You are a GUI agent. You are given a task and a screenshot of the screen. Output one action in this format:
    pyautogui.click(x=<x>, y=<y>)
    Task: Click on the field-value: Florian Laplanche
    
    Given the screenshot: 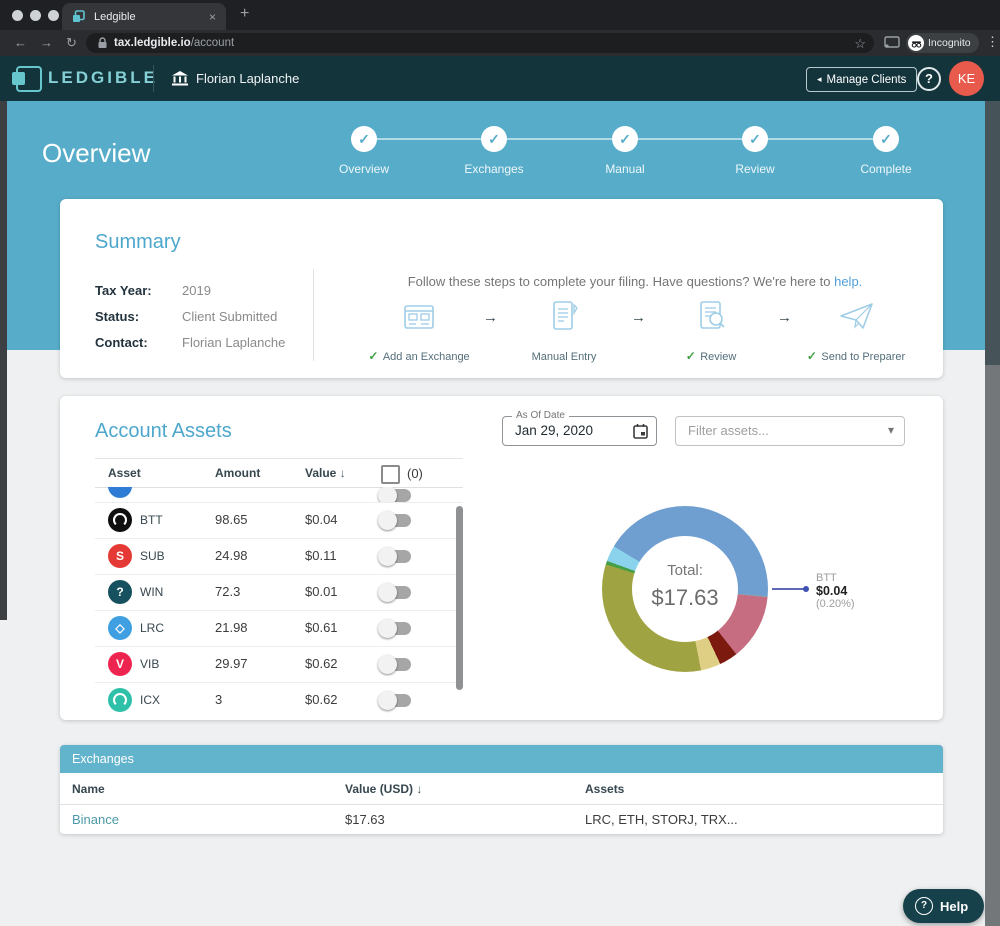 What is the action you would take?
    pyautogui.click(x=234, y=342)
    